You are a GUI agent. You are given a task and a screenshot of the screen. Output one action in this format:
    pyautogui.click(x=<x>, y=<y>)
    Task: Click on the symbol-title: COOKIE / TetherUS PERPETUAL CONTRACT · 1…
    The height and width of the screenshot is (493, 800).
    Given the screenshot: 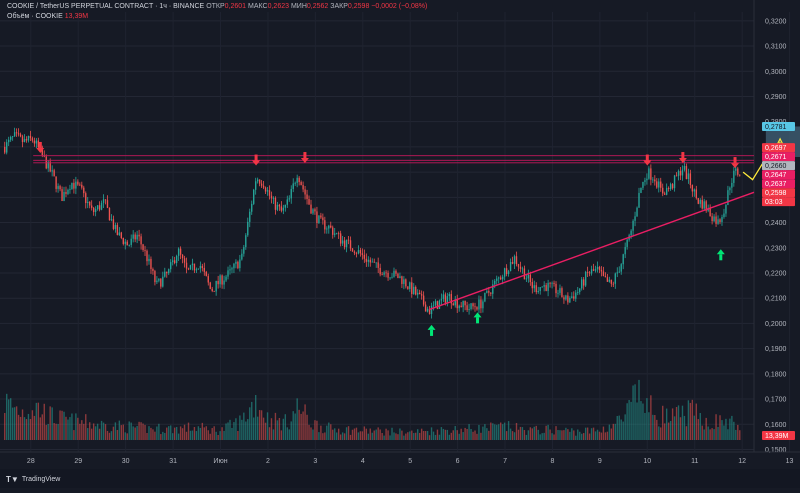 What is the action you would take?
    pyautogui.click(x=105, y=6)
    